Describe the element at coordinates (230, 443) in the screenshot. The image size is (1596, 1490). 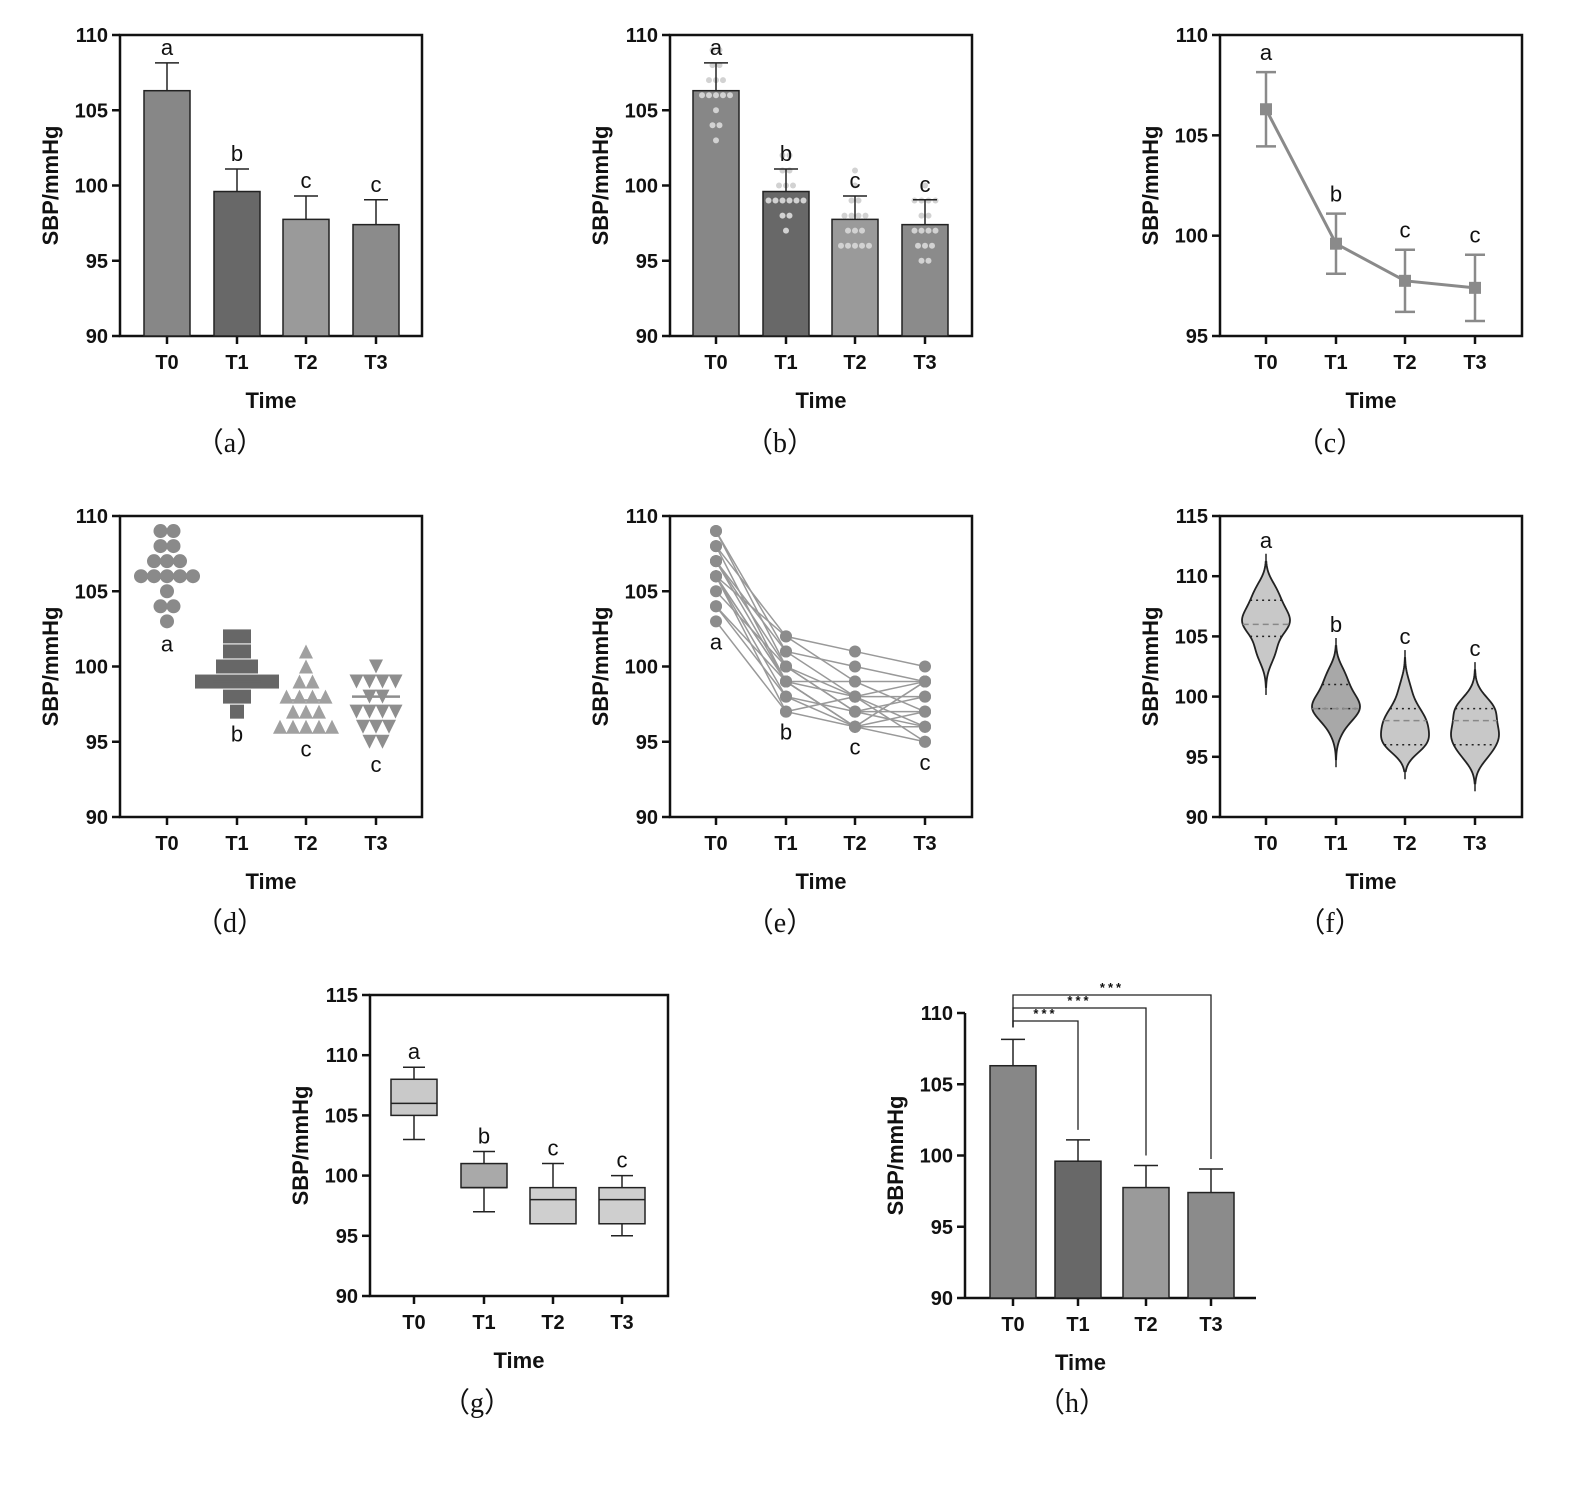
I see `panel-caption: （a）` at that location.